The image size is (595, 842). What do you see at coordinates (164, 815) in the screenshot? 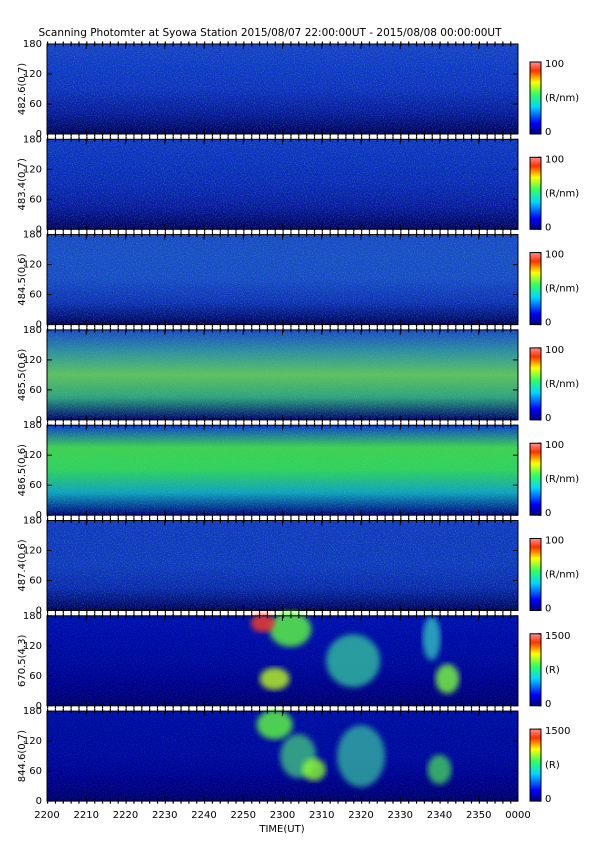
I see `x-tick-label: 2230` at bounding box center [164, 815].